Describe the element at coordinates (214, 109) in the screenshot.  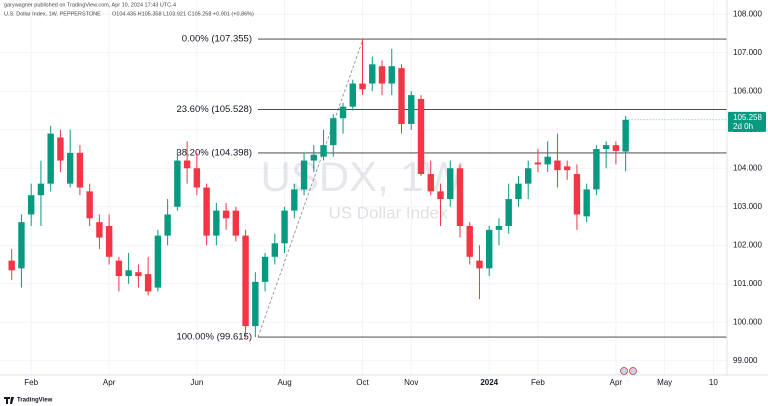
I see `fib-level-label: 23.60% (105.528)` at that location.